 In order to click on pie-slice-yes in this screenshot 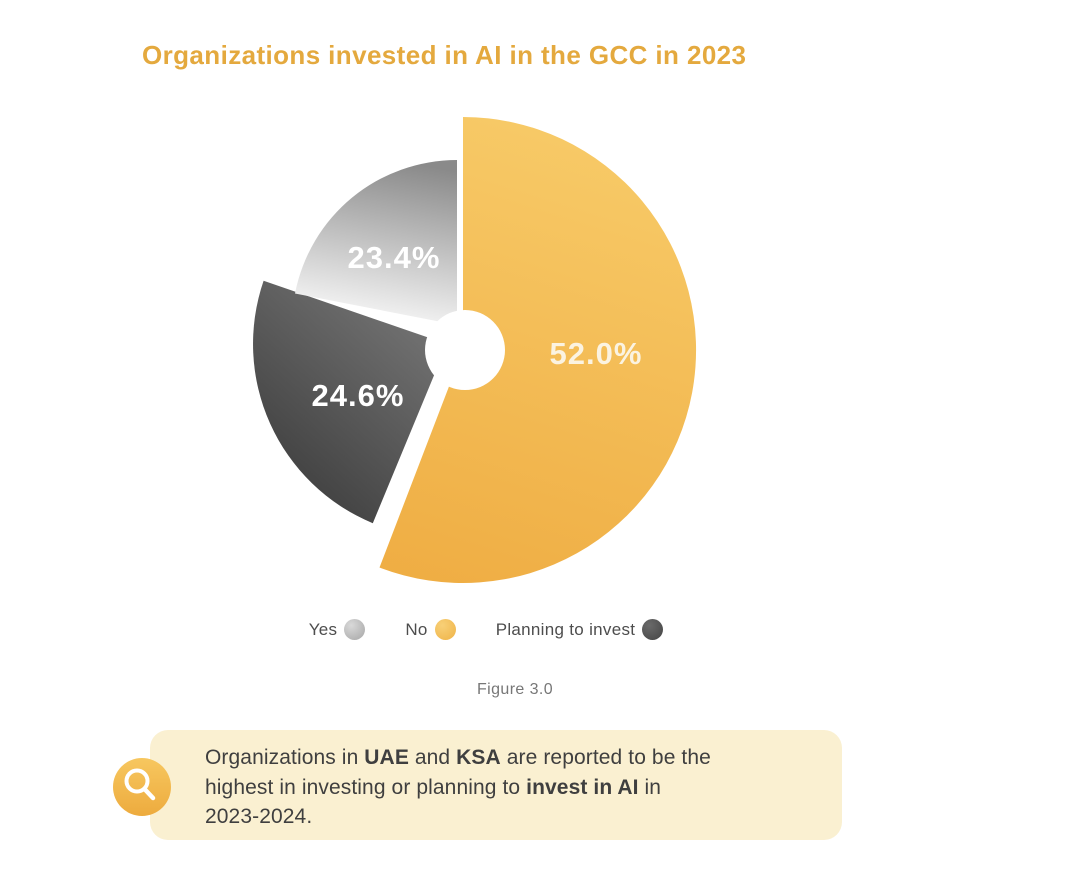, I will do `click(376, 242)`.